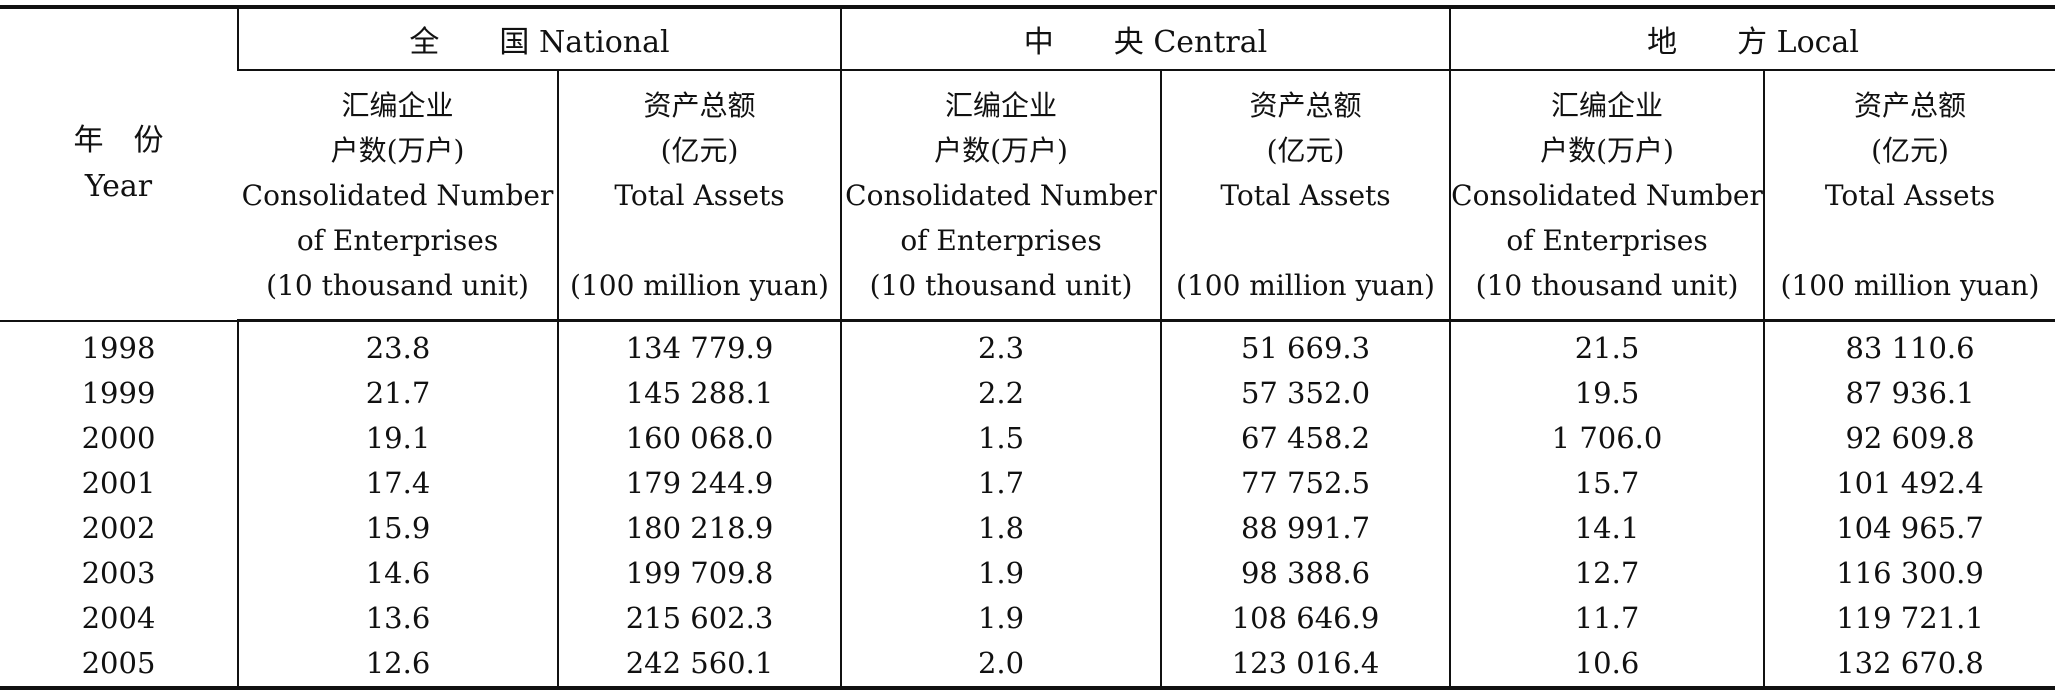 The height and width of the screenshot is (690, 2055). What do you see at coordinates (539, 38) in the screenshot?
I see `group-header-national: 全 国 National` at bounding box center [539, 38].